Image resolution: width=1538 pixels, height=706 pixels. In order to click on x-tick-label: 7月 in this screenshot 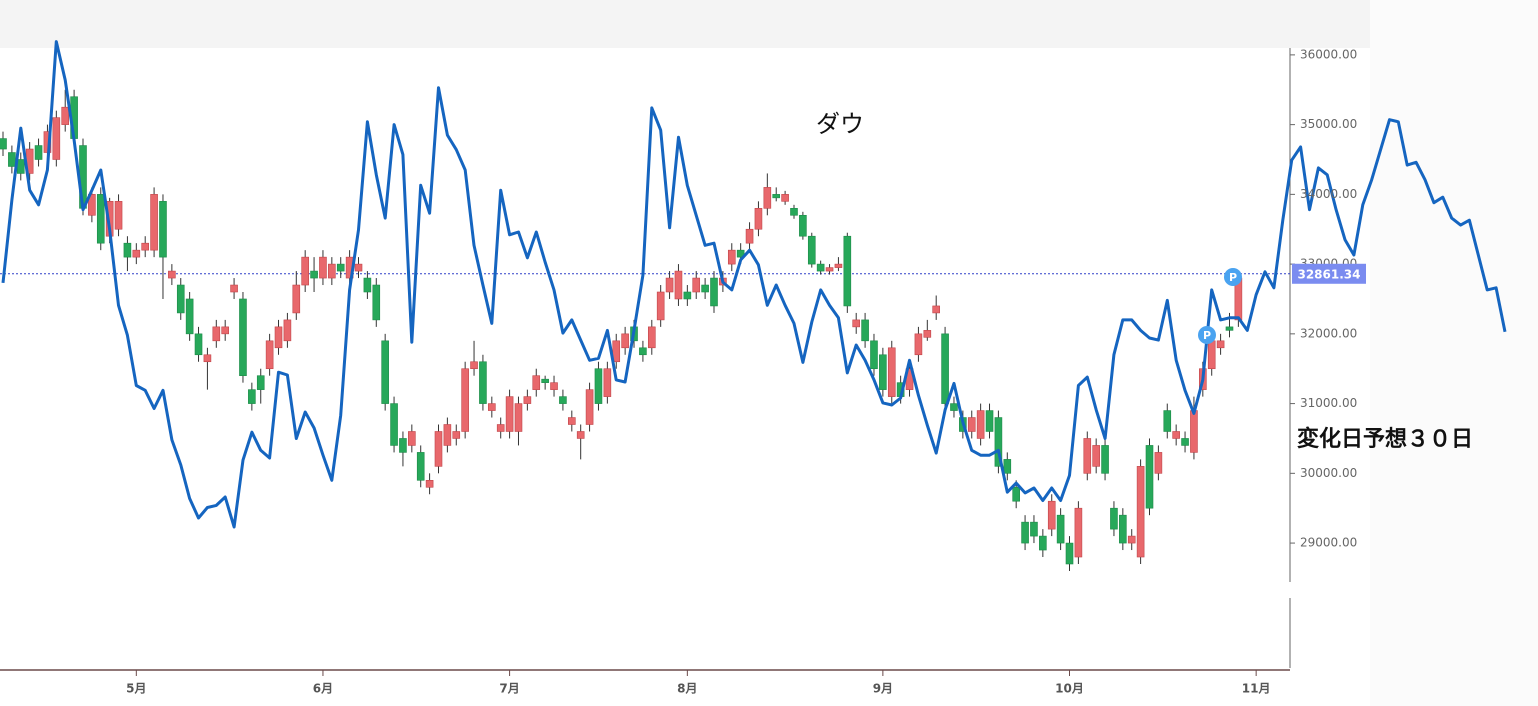, I will do `click(509, 689)`.